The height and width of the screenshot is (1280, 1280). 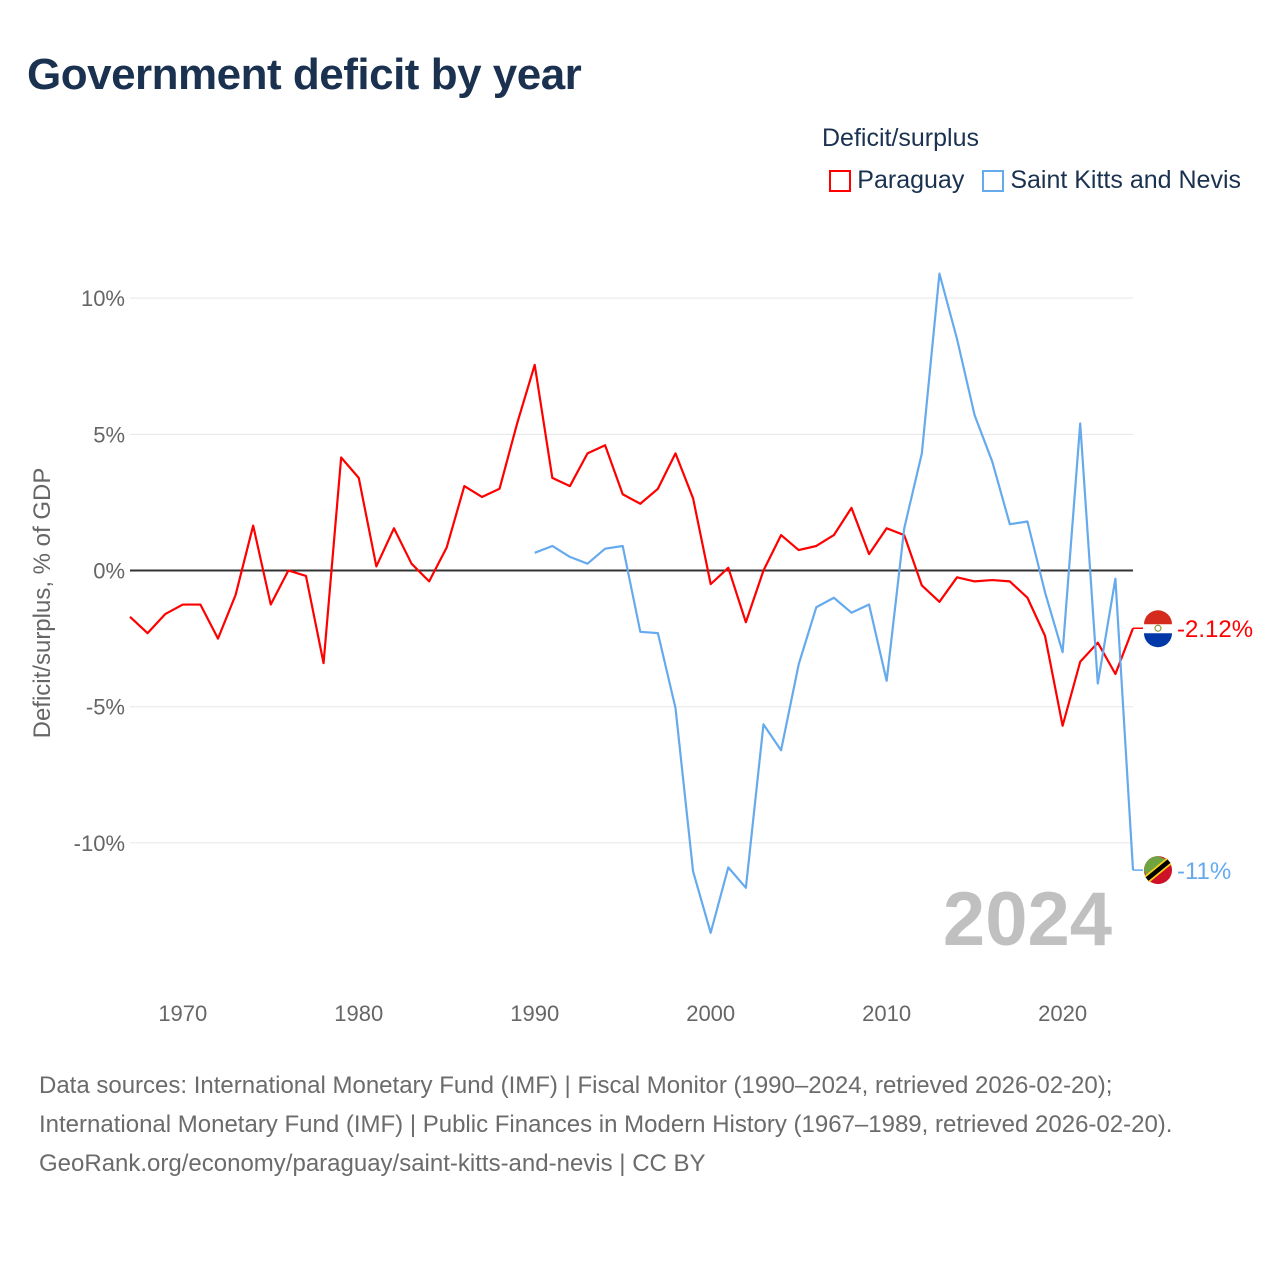 What do you see at coordinates (358, 1013) in the screenshot?
I see `x-tick-label: 1980` at bounding box center [358, 1013].